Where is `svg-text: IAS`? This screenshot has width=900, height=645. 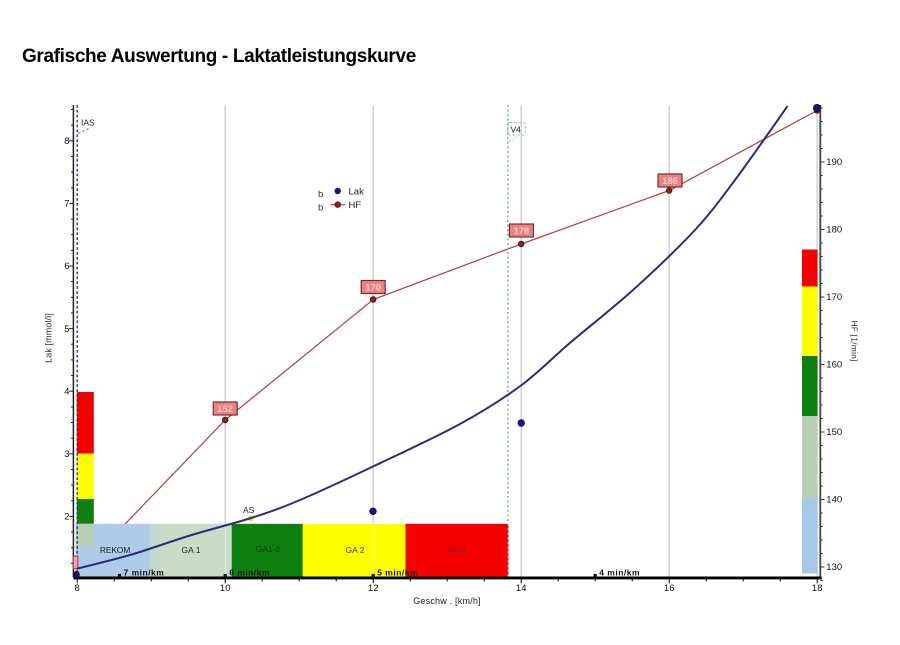
svg-text: IAS is located at coordinates (88, 123).